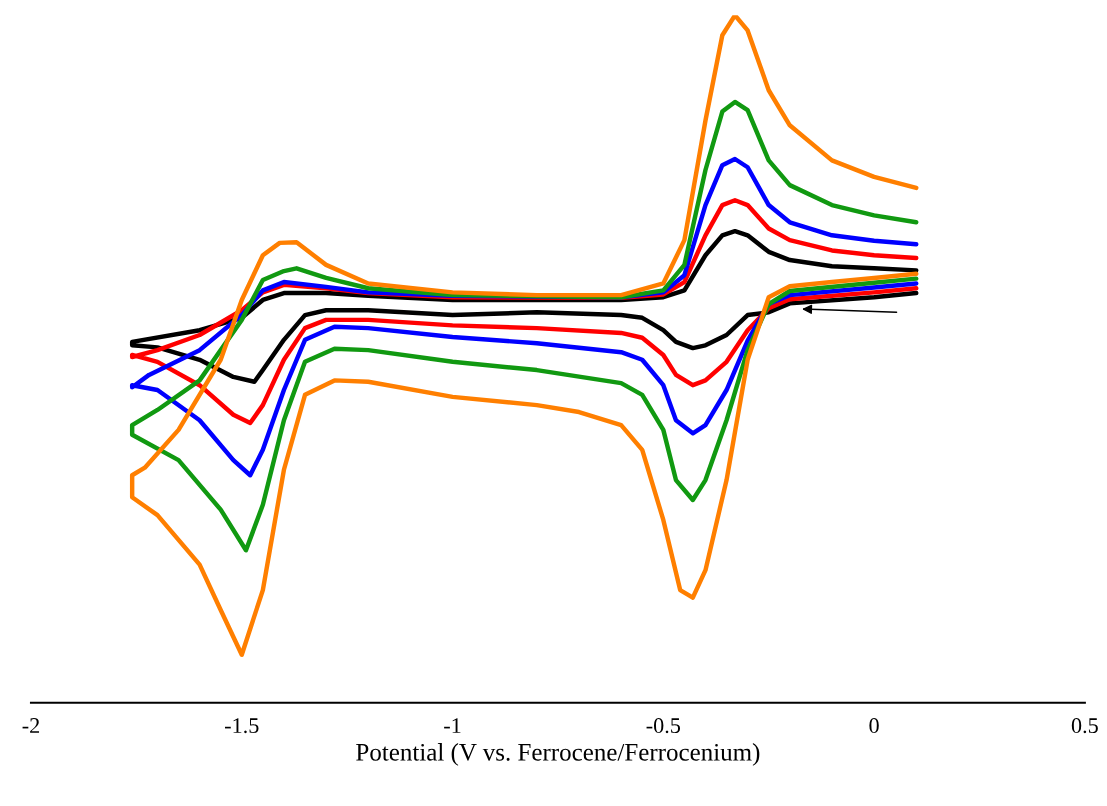 Image resolution: width=1107 pixels, height=806 pixels. Describe the element at coordinates (663, 726) in the screenshot. I see `x-tick-label: -0.5` at that location.